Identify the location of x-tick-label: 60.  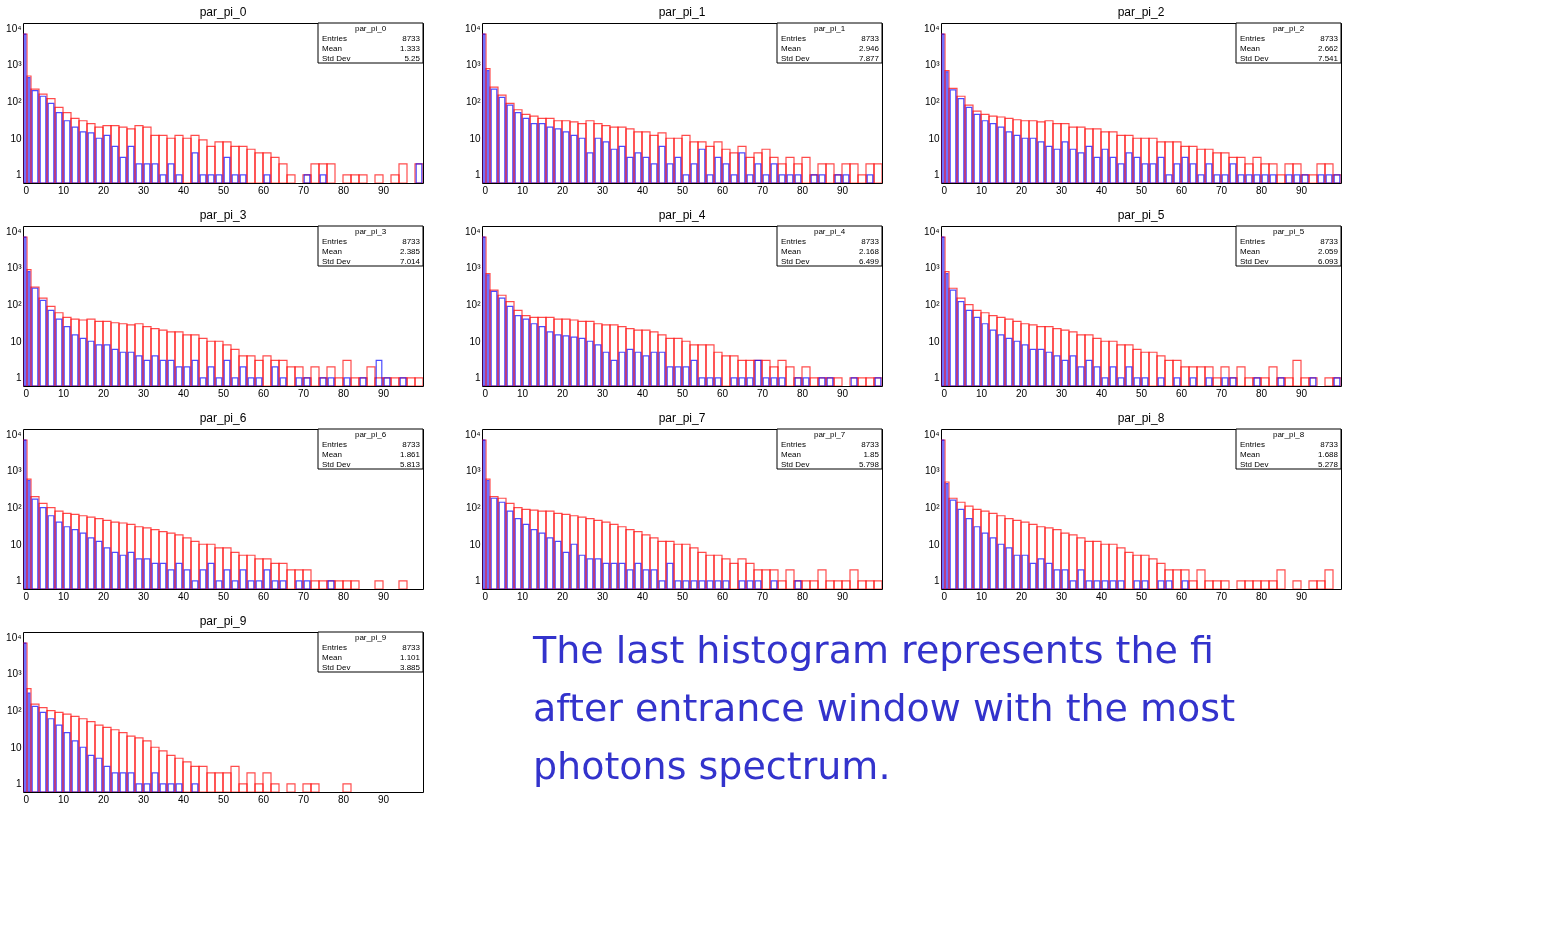
(263, 799).